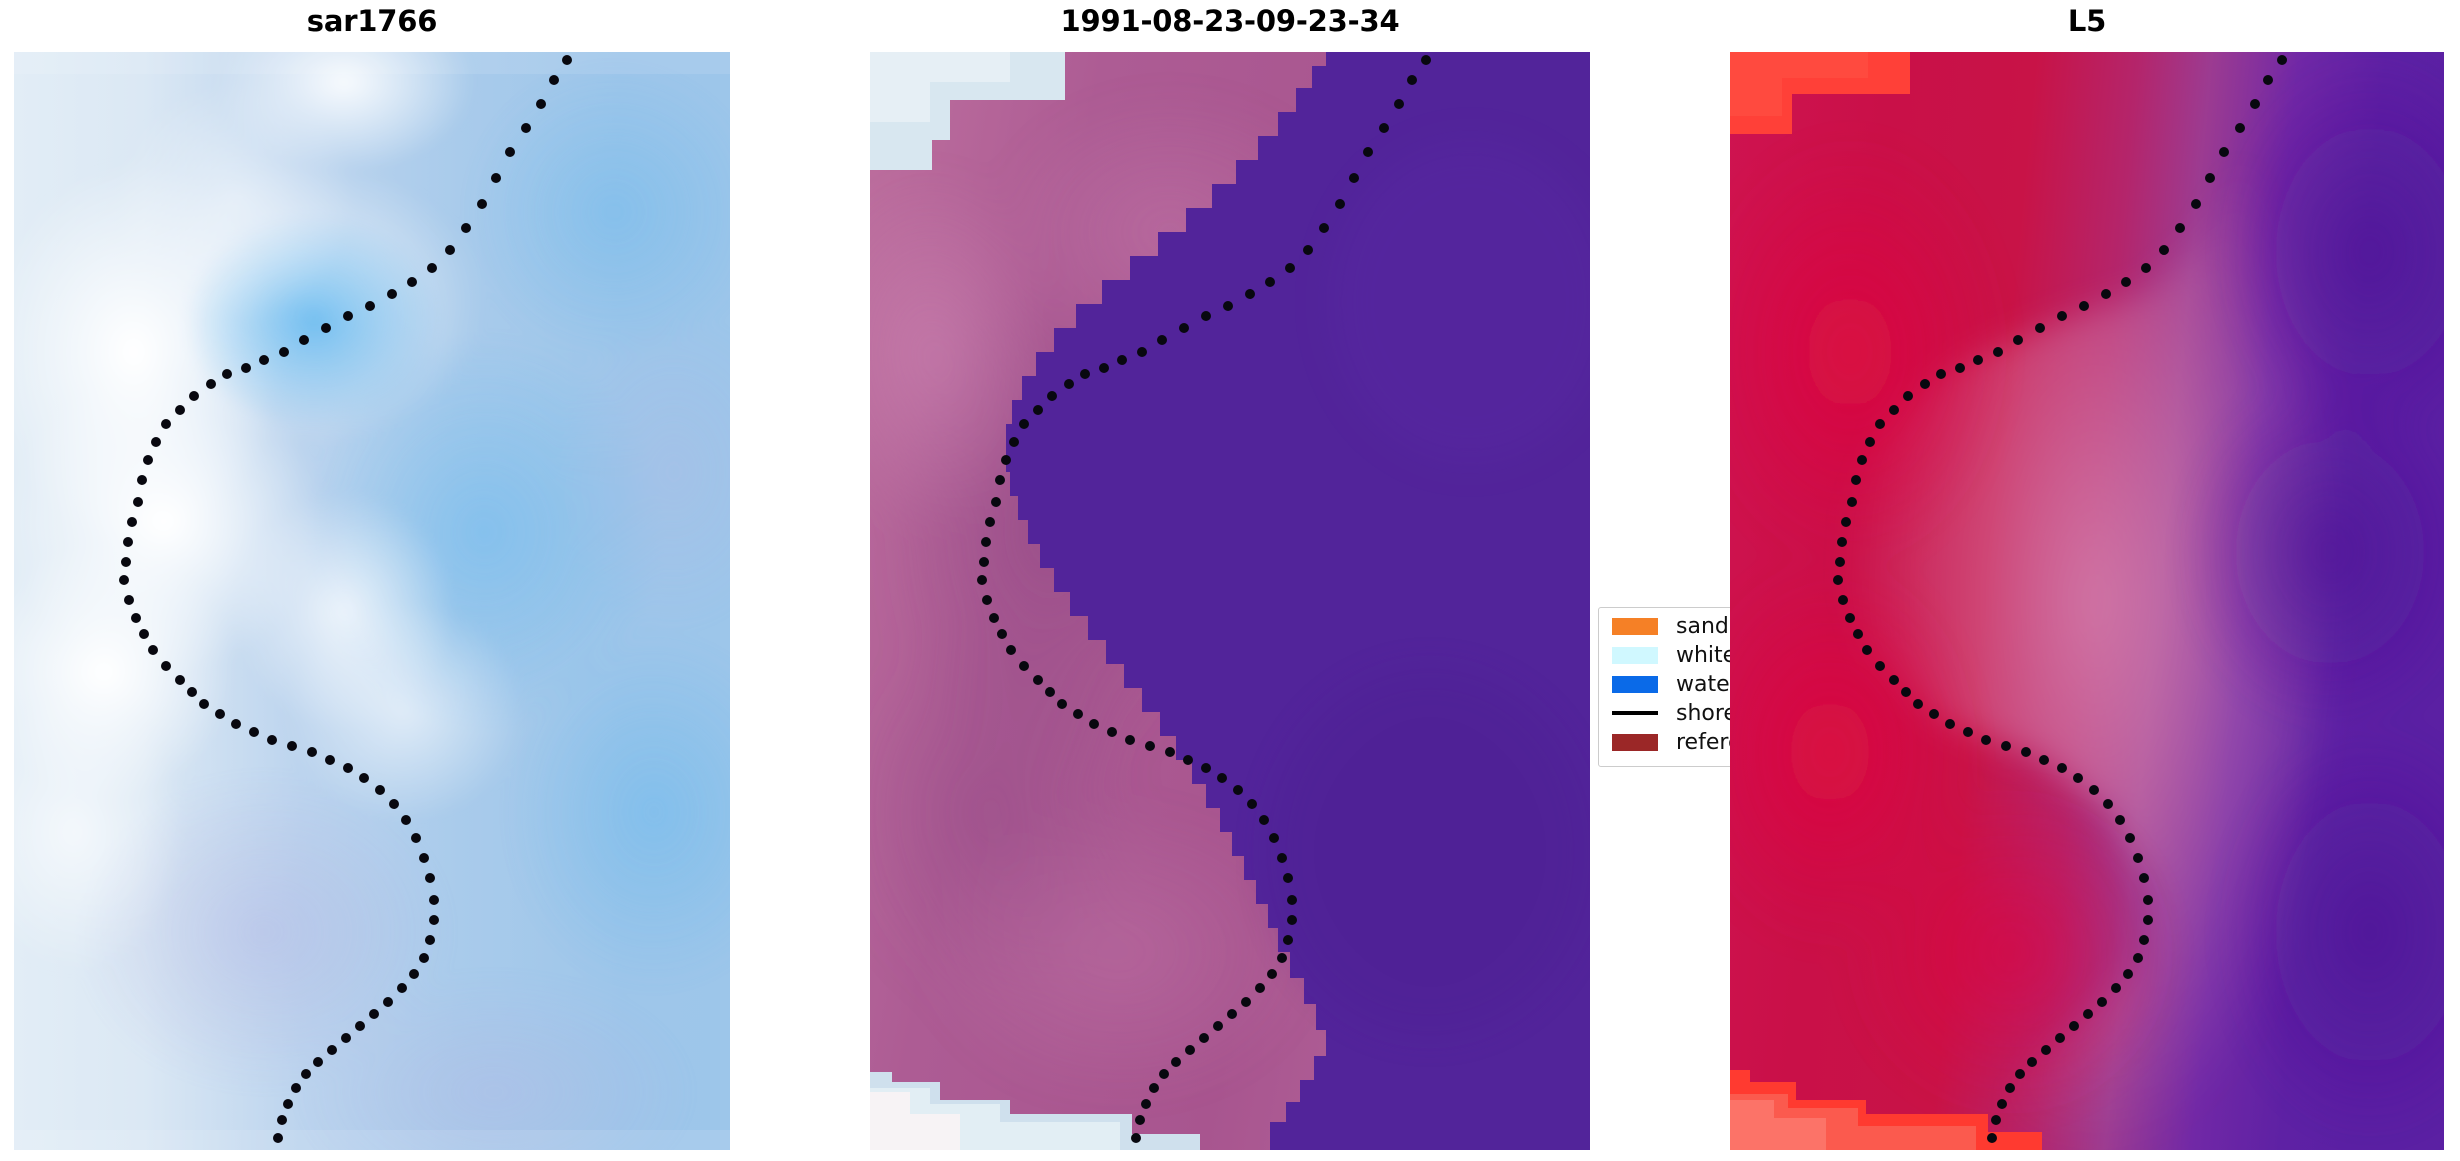  What do you see at coordinates (2087, 21) in the screenshot?
I see `panel-title-l5: L5` at bounding box center [2087, 21].